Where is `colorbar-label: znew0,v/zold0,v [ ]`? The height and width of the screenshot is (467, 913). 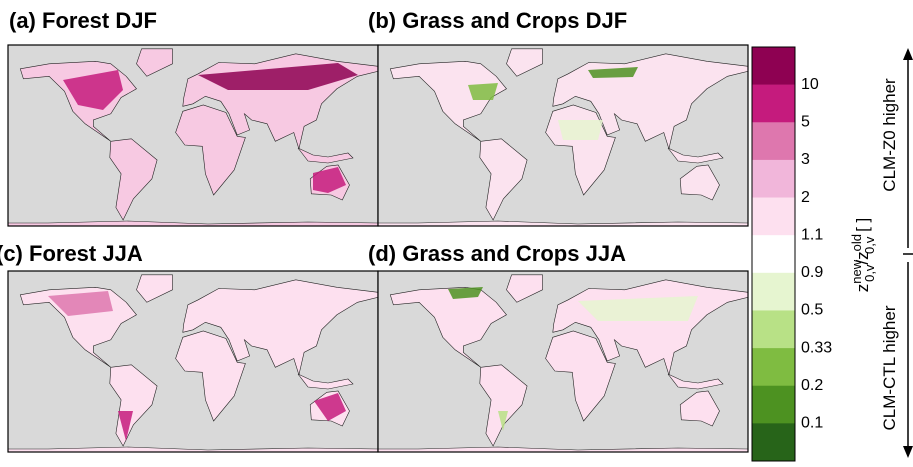
colorbar-label: znew0,v/zold0,v [ ] is located at coordinates (863, 255).